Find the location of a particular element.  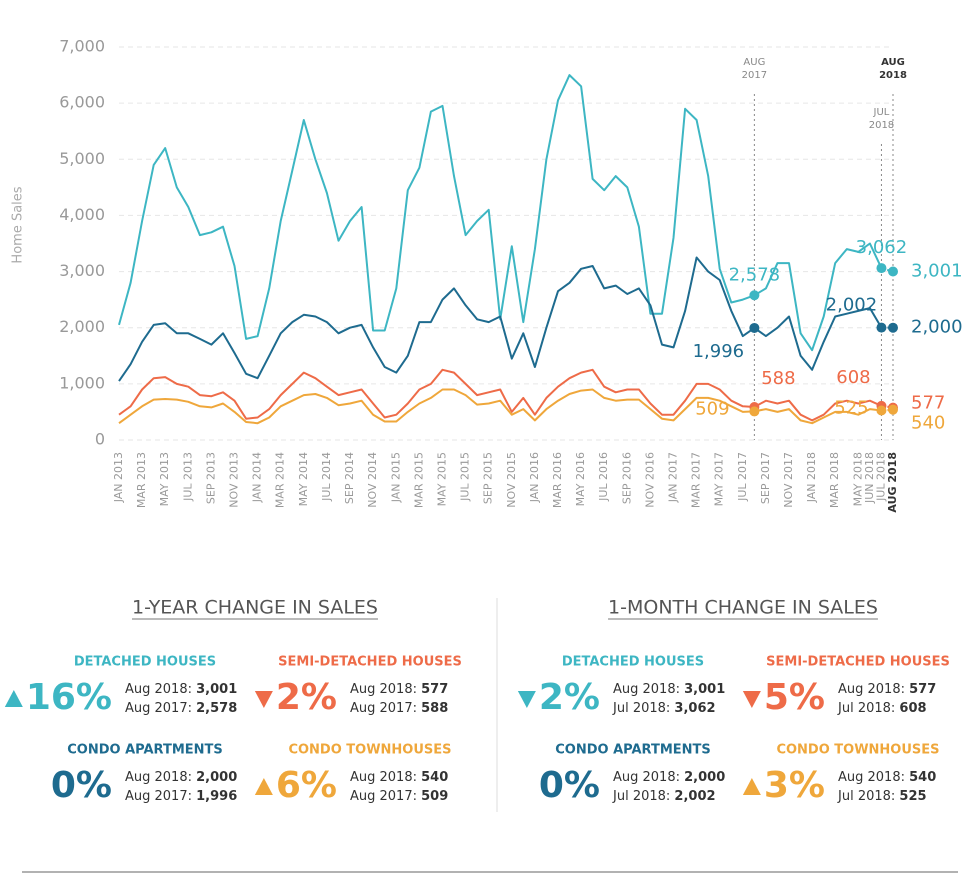

marker-label: JUL is located at coordinates (881, 112).